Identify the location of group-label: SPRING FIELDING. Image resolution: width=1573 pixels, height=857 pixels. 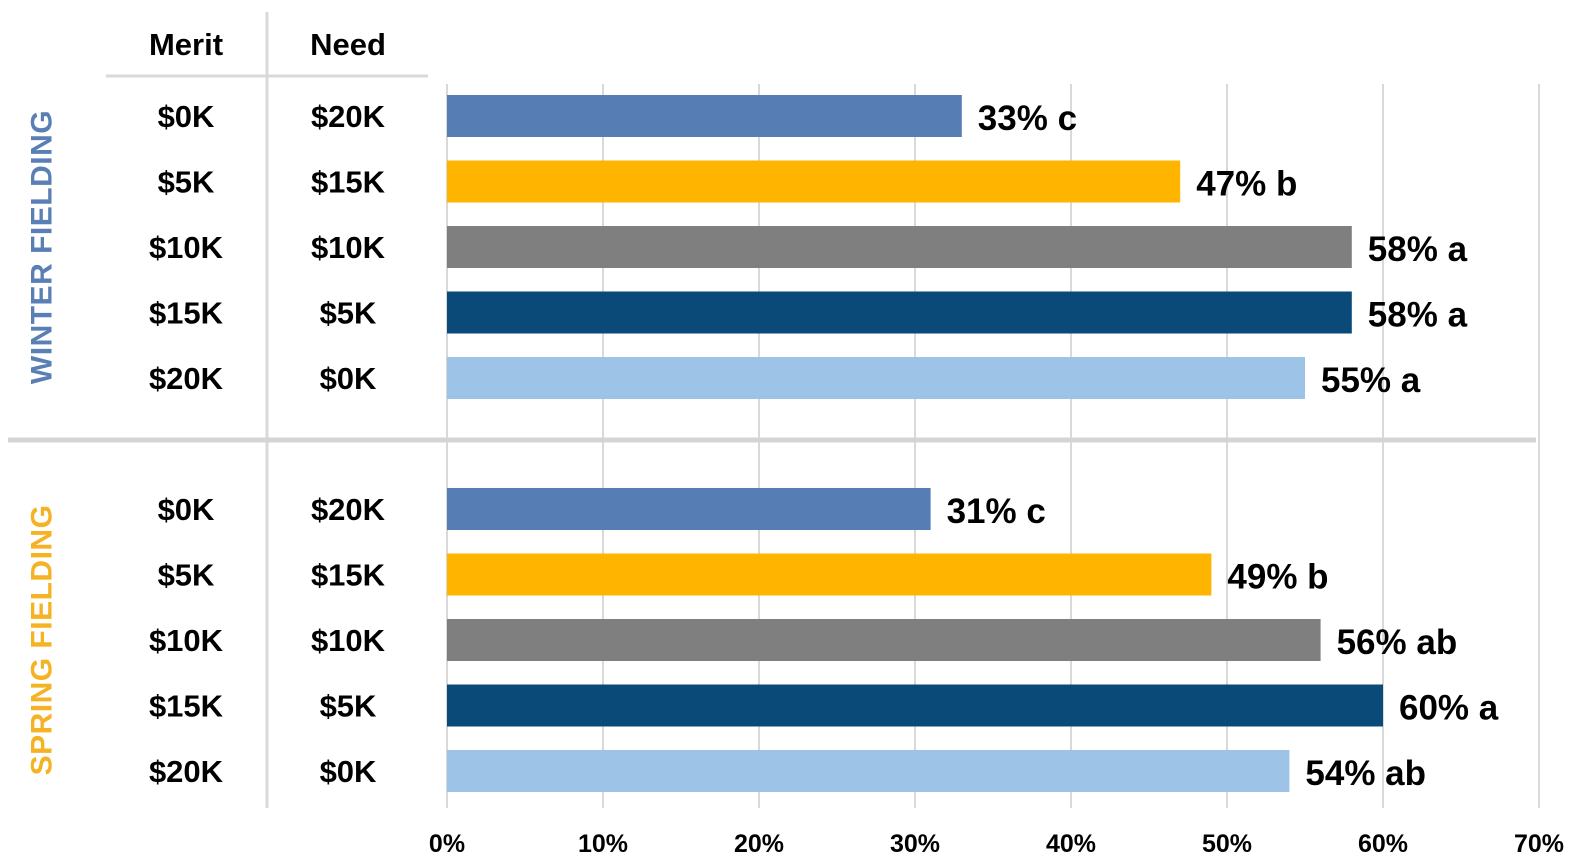
(42, 640).